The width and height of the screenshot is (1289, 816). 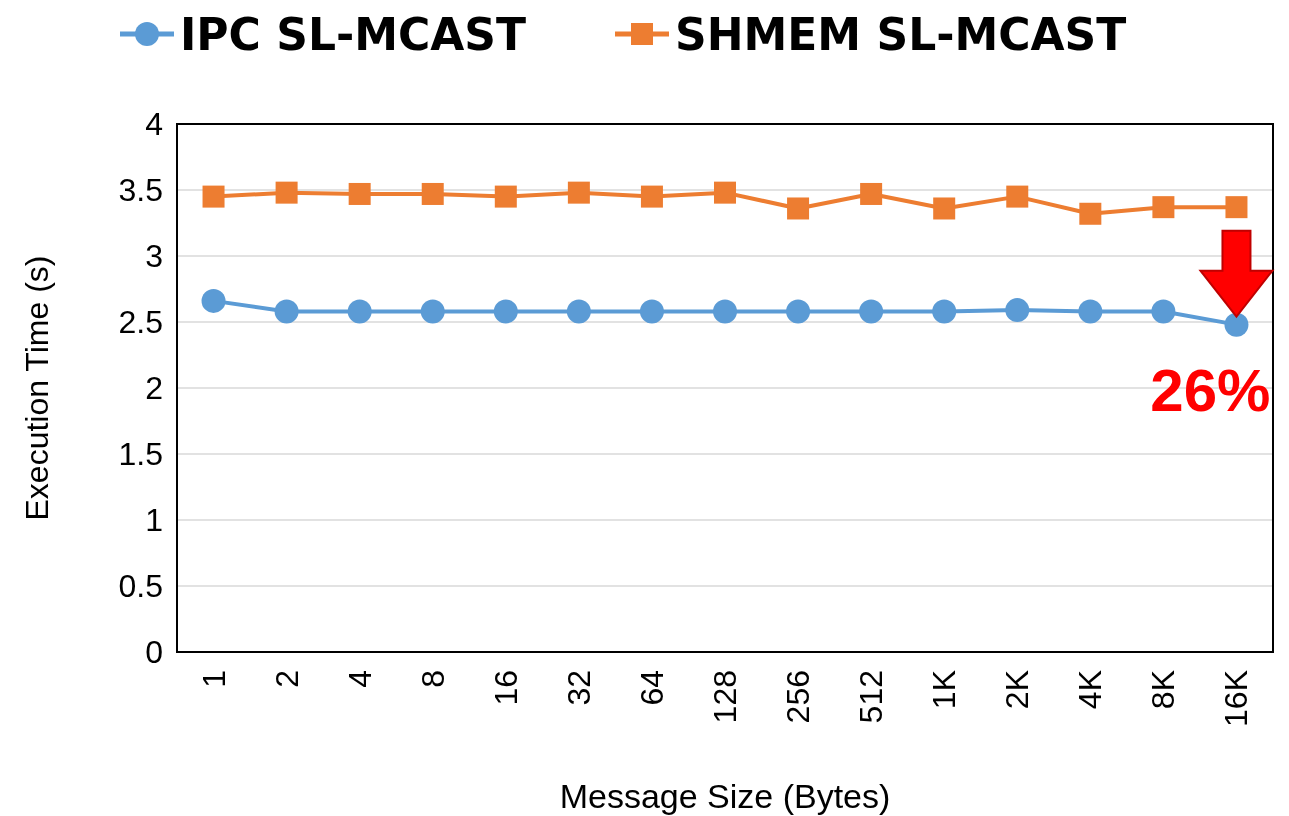 I want to click on y-tick-label: 4, so click(x=154, y=124).